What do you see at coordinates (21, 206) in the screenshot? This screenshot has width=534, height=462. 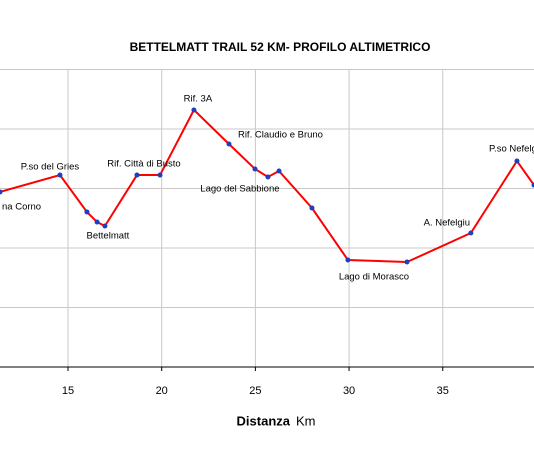 I see `point-label: na Corno` at bounding box center [21, 206].